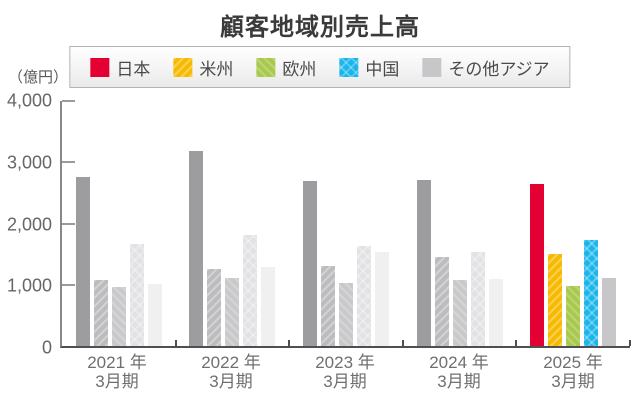 The width and height of the screenshot is (640, 400). What do you see at coordinates (29, 224) in the screenshot?
I see `y-tick-label: 2,000` at bounding box center [29, 224].